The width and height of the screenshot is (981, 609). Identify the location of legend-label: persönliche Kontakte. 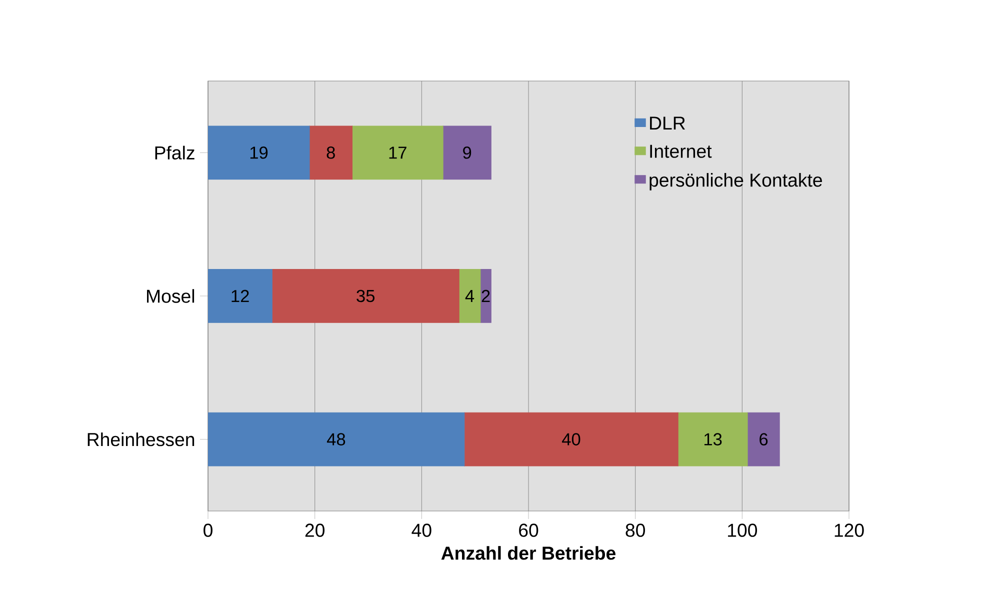
(736, 181).